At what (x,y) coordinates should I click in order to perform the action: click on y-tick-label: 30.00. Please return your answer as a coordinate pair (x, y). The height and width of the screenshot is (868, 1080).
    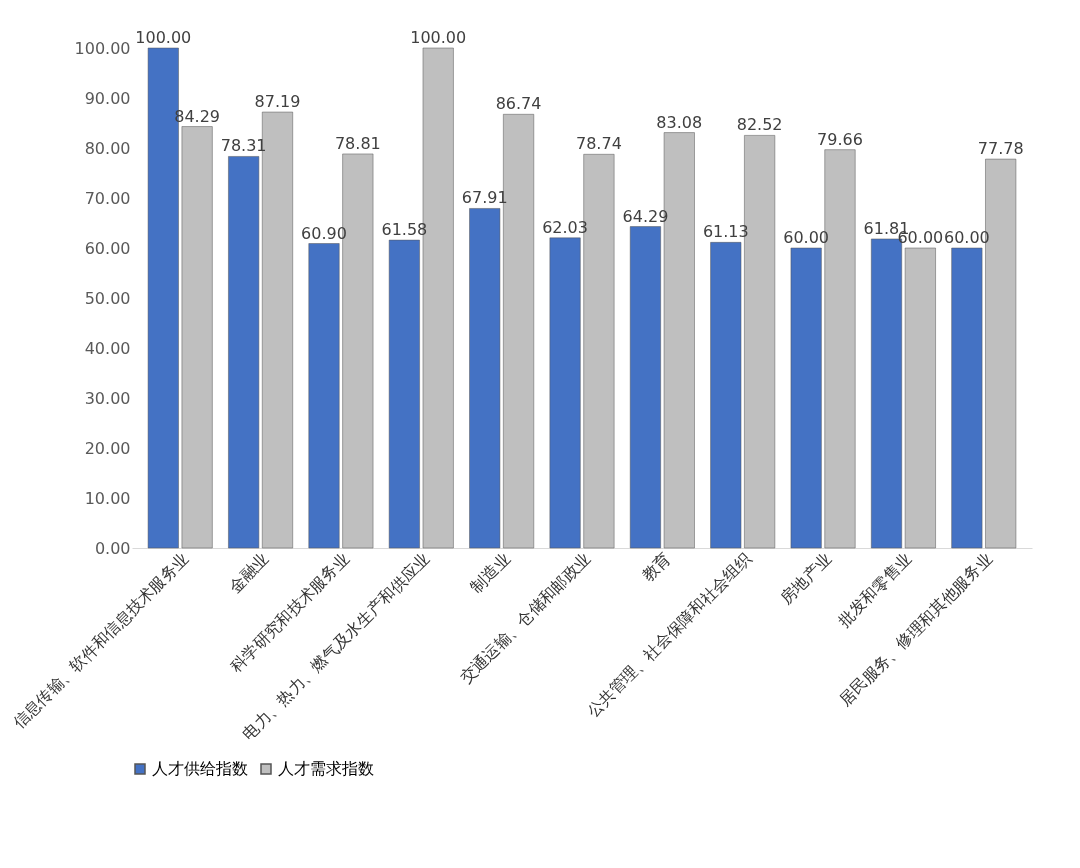
    Looking at the image, I should click on (107, 398).